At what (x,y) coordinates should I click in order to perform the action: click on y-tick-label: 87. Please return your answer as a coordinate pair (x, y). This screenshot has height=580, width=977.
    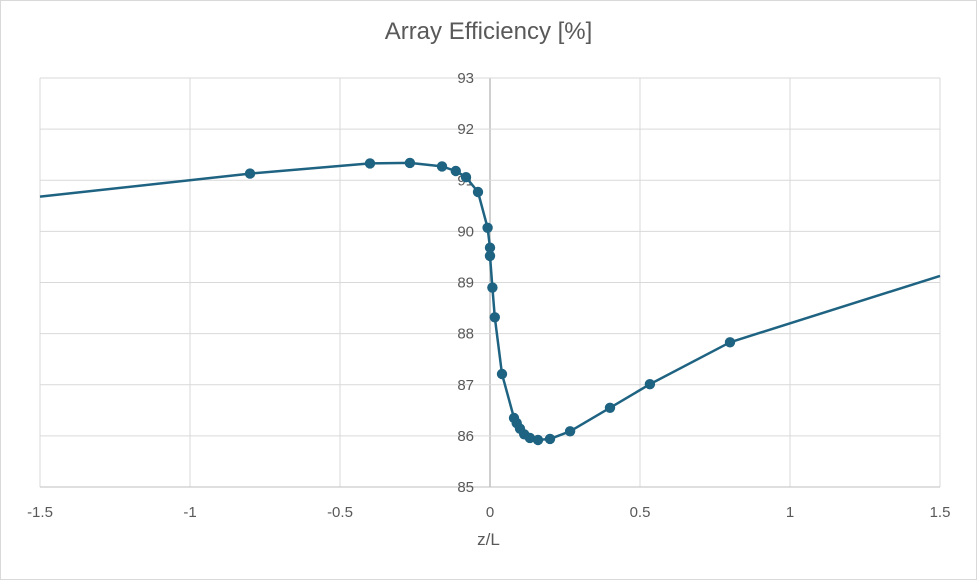
    Looking at the image, I should click on (465, 385).